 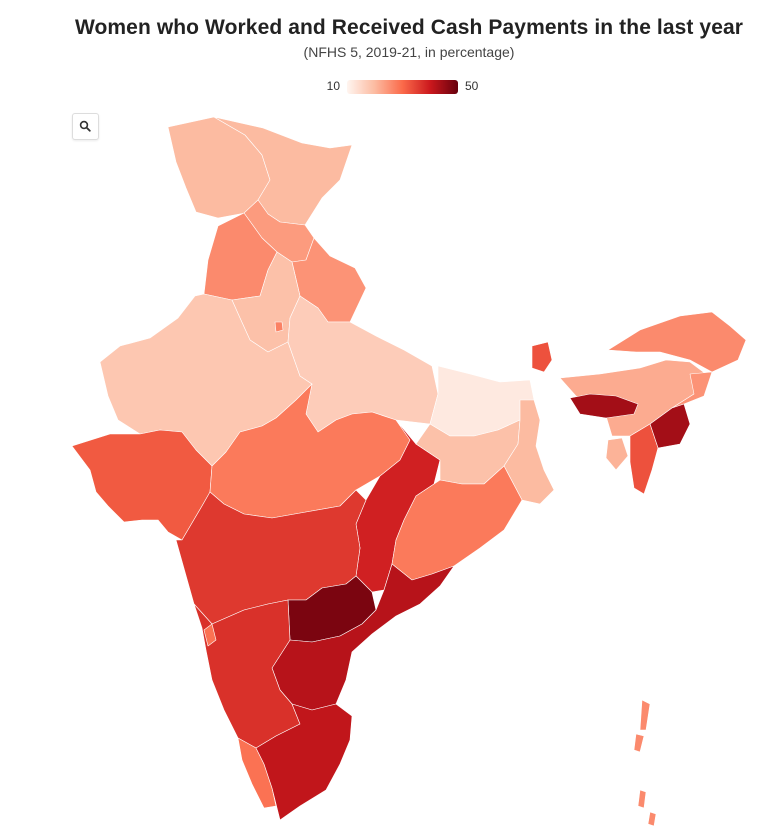 I want to click on region-tripura, so click(x=617, y=454).